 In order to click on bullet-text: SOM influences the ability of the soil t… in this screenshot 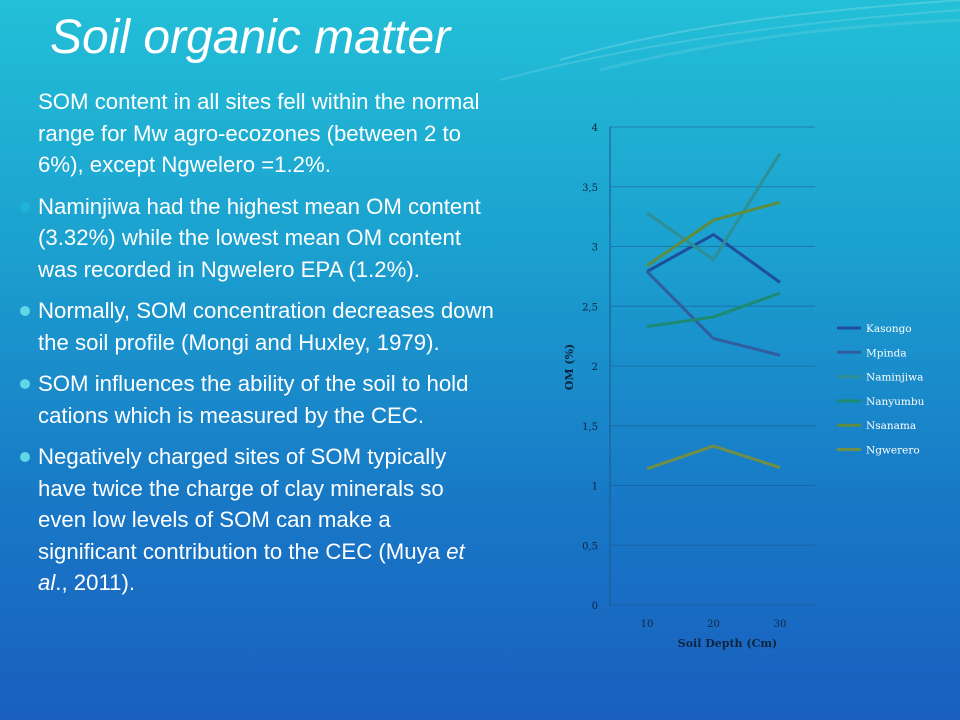, I will do `click(253, 399)`.